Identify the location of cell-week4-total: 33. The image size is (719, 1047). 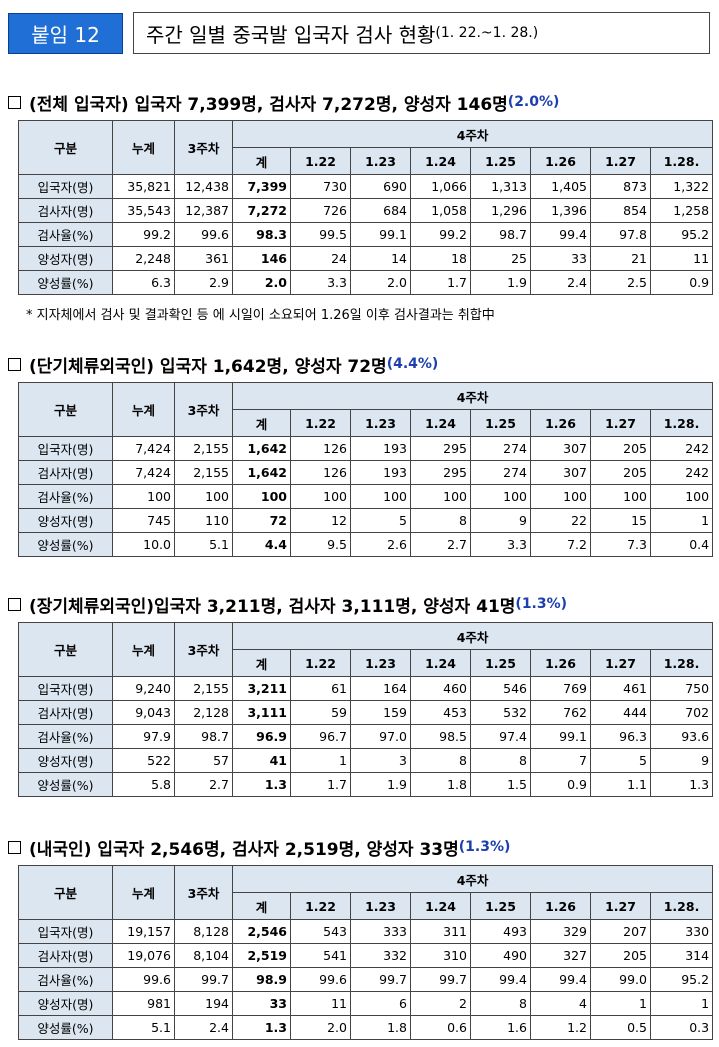
(261, 1003).